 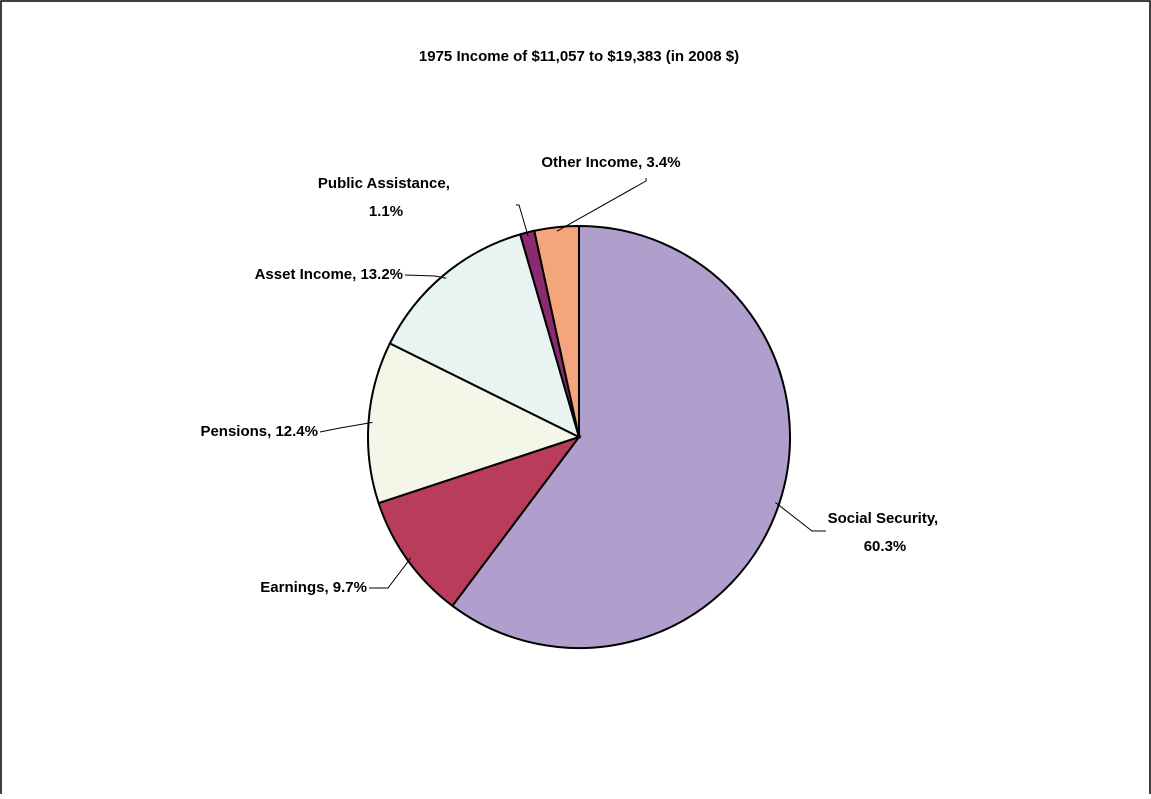 What do you see at coordinates (313, 587) in the screenshot?
I see `data-label: Earnings, 9.7%` at bounding box center [313, 587].